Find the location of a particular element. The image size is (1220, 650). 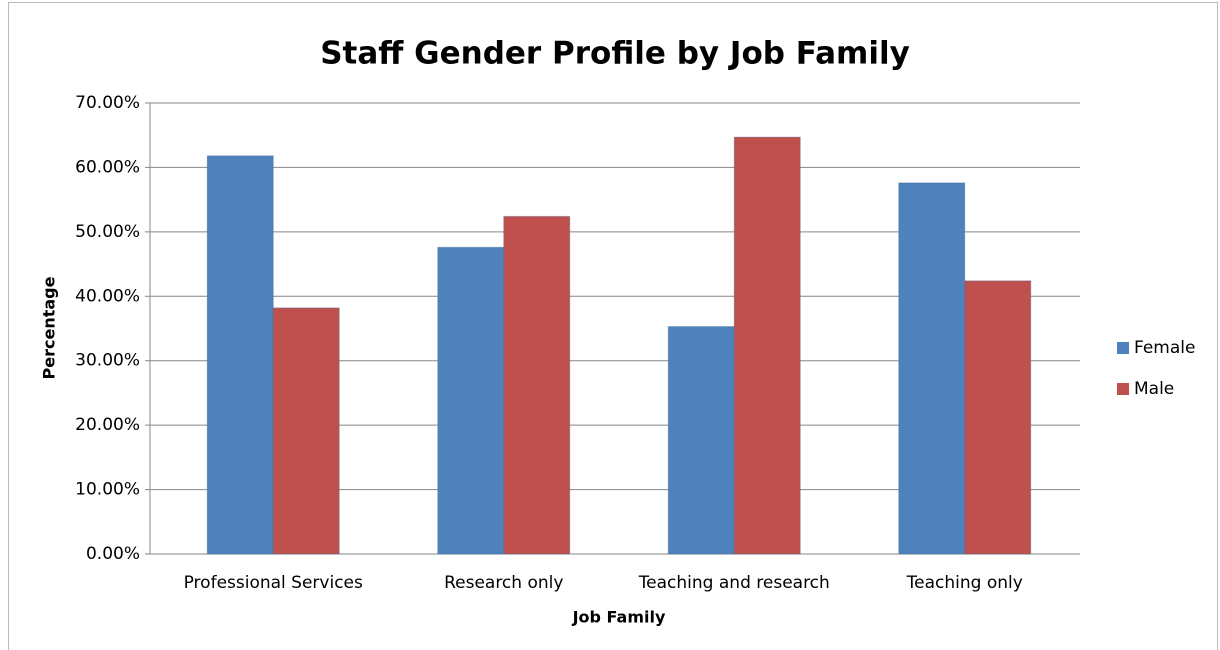

x-tick-label: Teaching and research is located at coordinates (734, 583).